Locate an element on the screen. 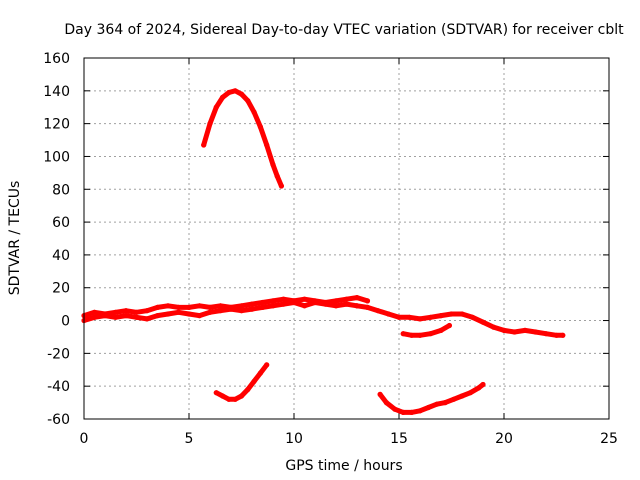  x-axis-label: GPS time / hours is located at coordinates (343, 466).